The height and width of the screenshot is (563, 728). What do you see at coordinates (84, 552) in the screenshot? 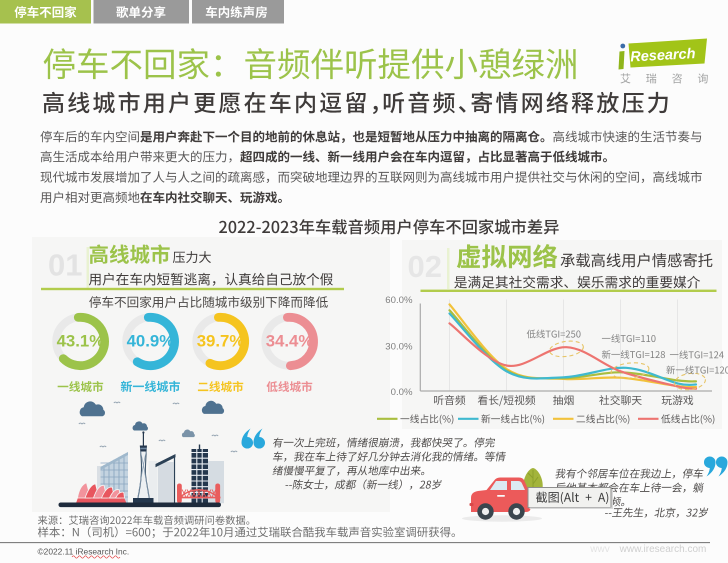
I see `svg-text: ©2022.11 iResearch Inc.` at bounding box center [84, 552].